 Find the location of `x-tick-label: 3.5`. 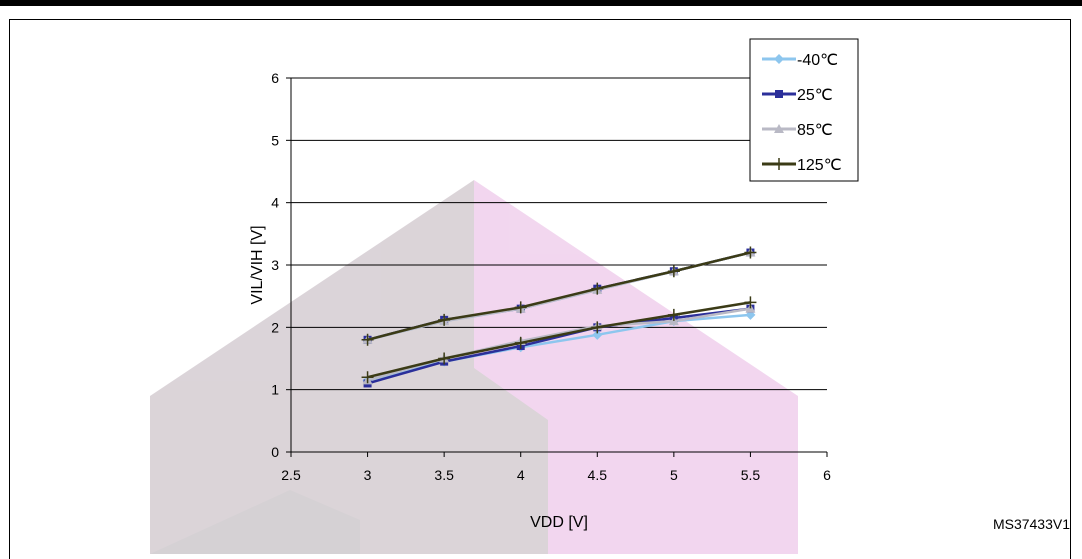

x-tick-label: 3.5 is located at coordinates (444, 475).